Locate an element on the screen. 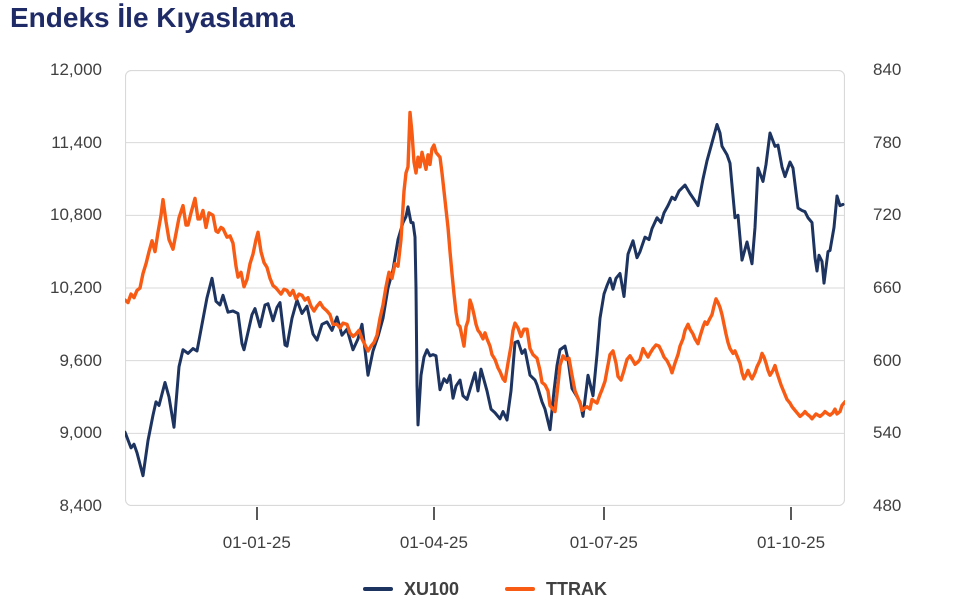  left-axis-tick-label: 10,800 is located at coordinates (76, 215).